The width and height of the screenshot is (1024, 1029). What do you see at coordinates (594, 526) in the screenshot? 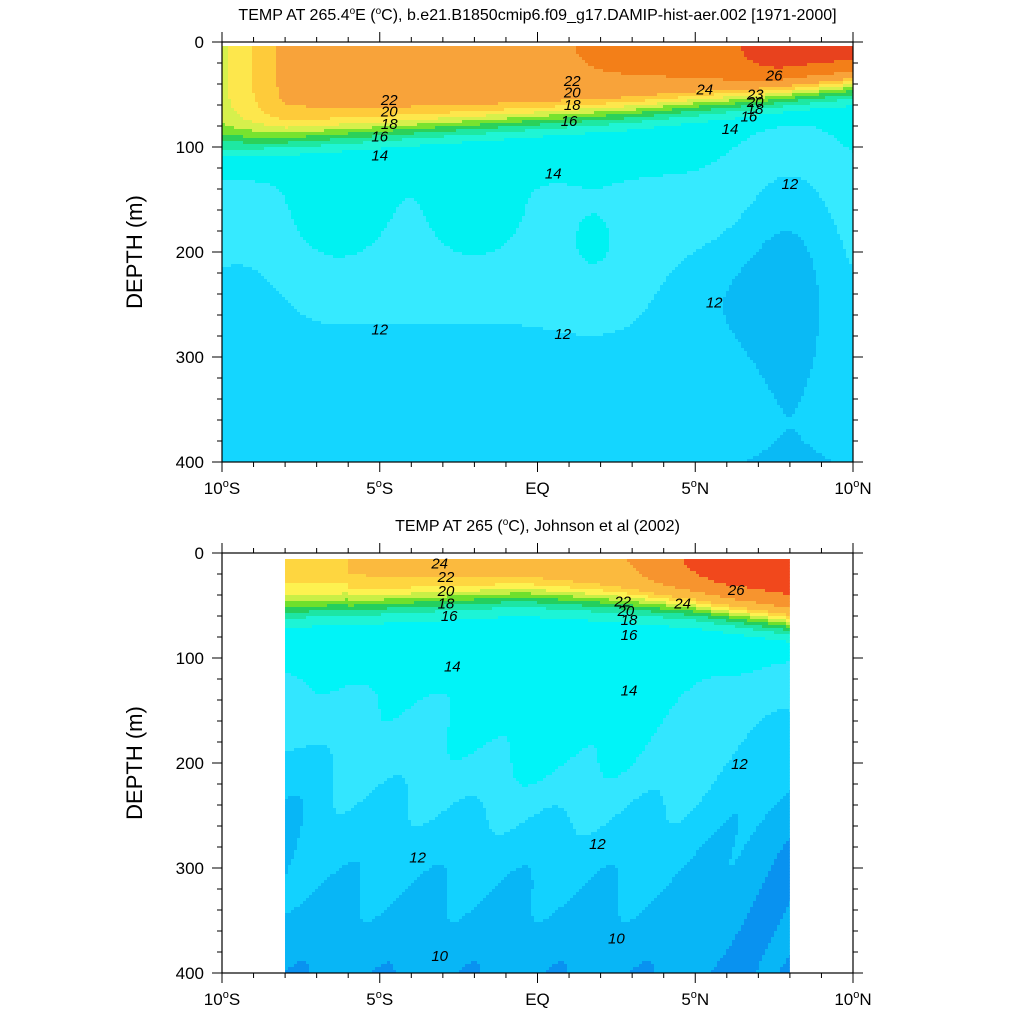
I see `title-part: C), Johnson et al (2002)` at bounding box center [594, 526].